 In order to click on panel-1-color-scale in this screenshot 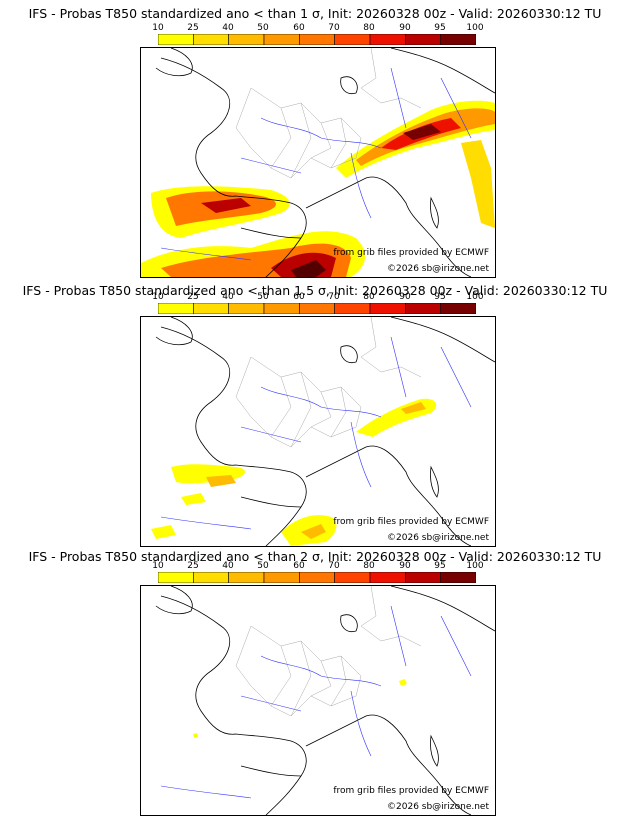, I will do `click(317, 39)`.